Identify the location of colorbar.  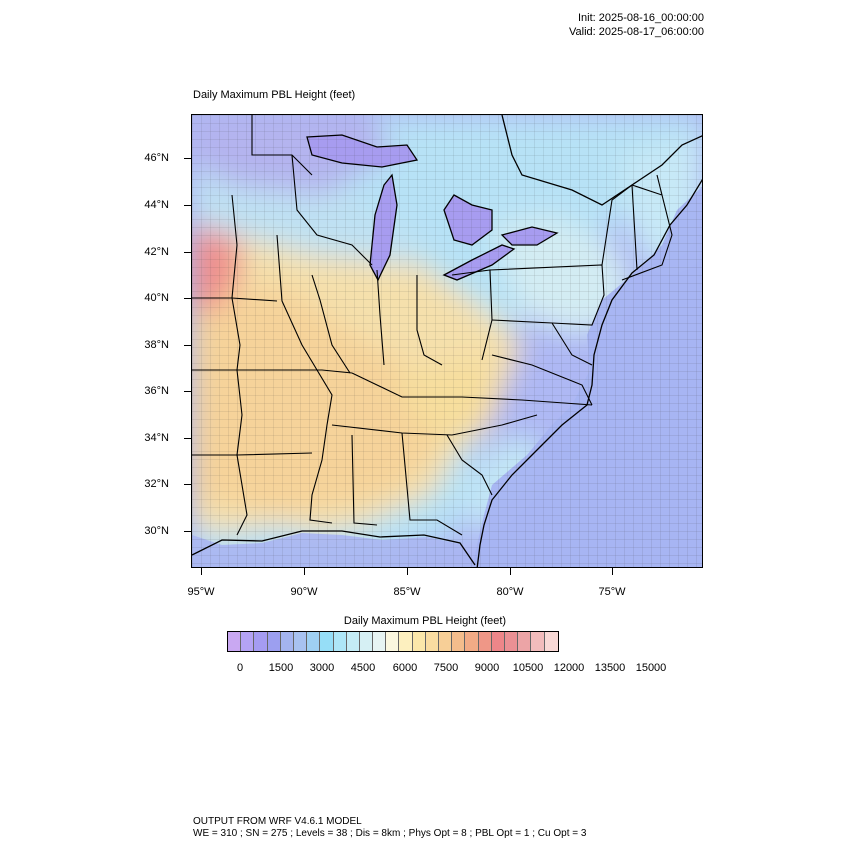
(393, 641).